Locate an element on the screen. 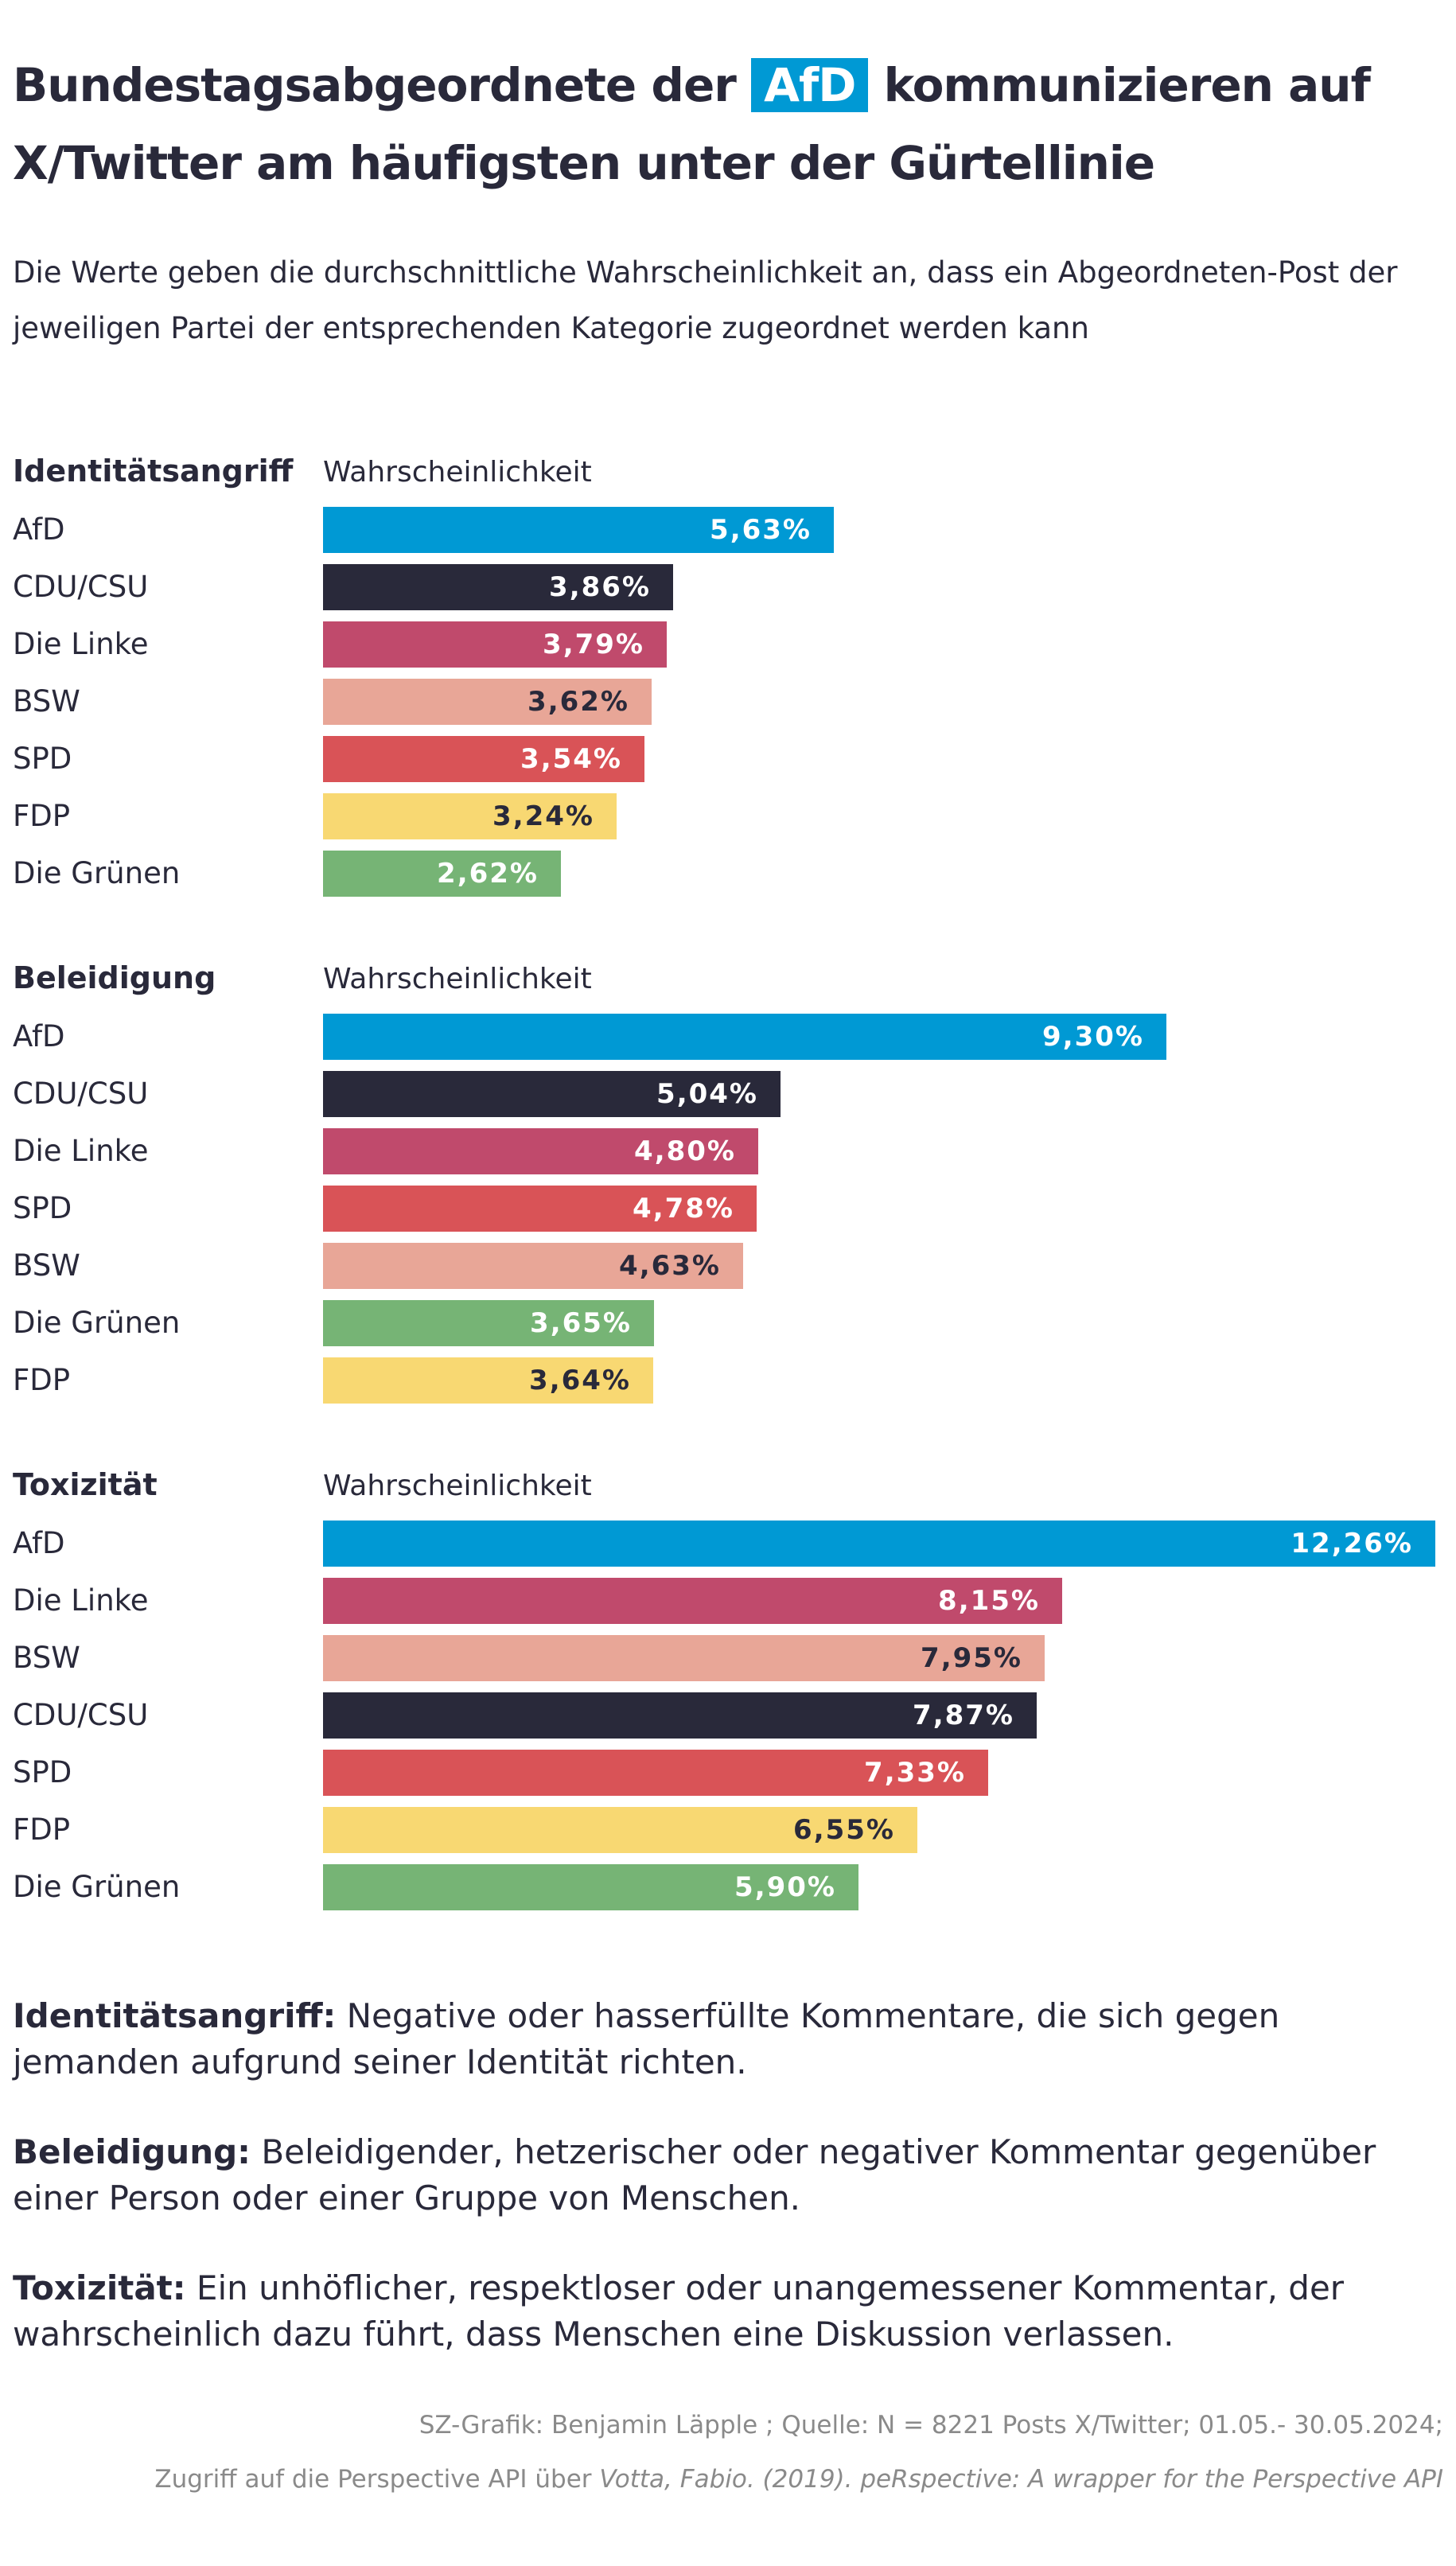 The width and height of the screenshot is (1456, 2566). bar: 7,87% is located at coordinates (680, 1716).